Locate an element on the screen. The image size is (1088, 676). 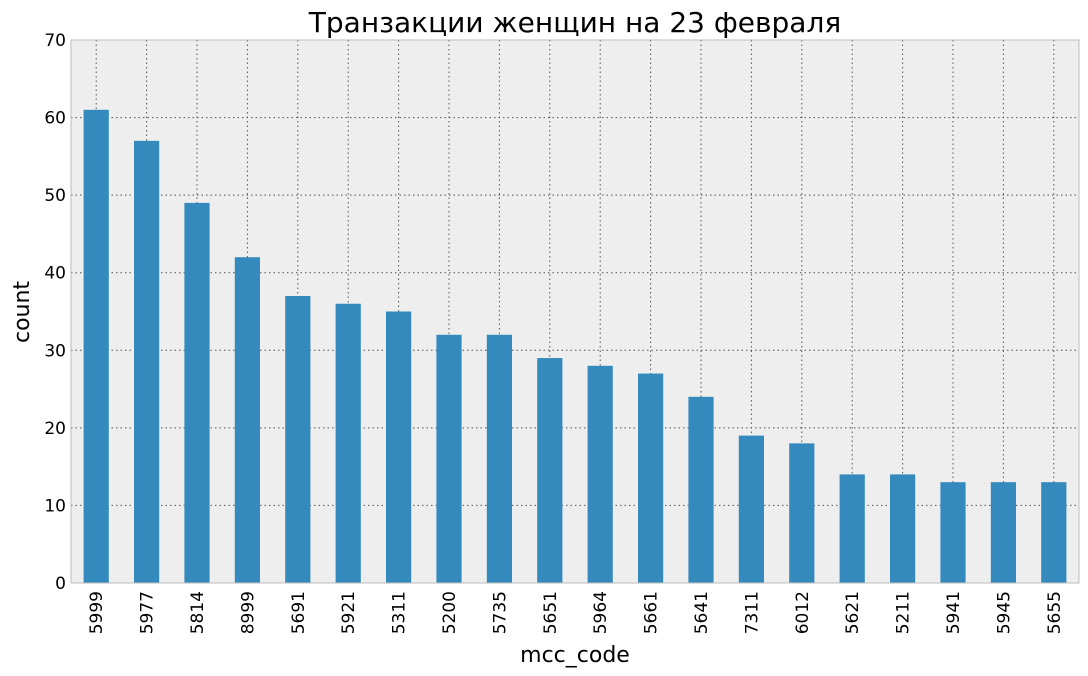
x-tick-label: 5661 is located at coordinates (652, 612).